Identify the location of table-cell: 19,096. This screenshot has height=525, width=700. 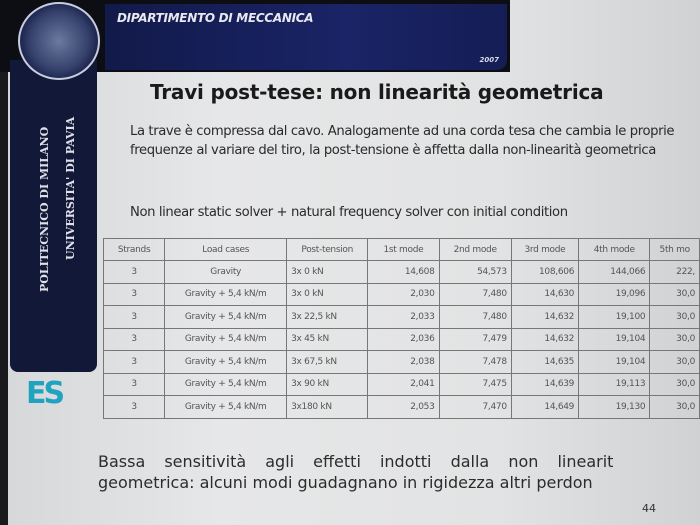
(614, 294).